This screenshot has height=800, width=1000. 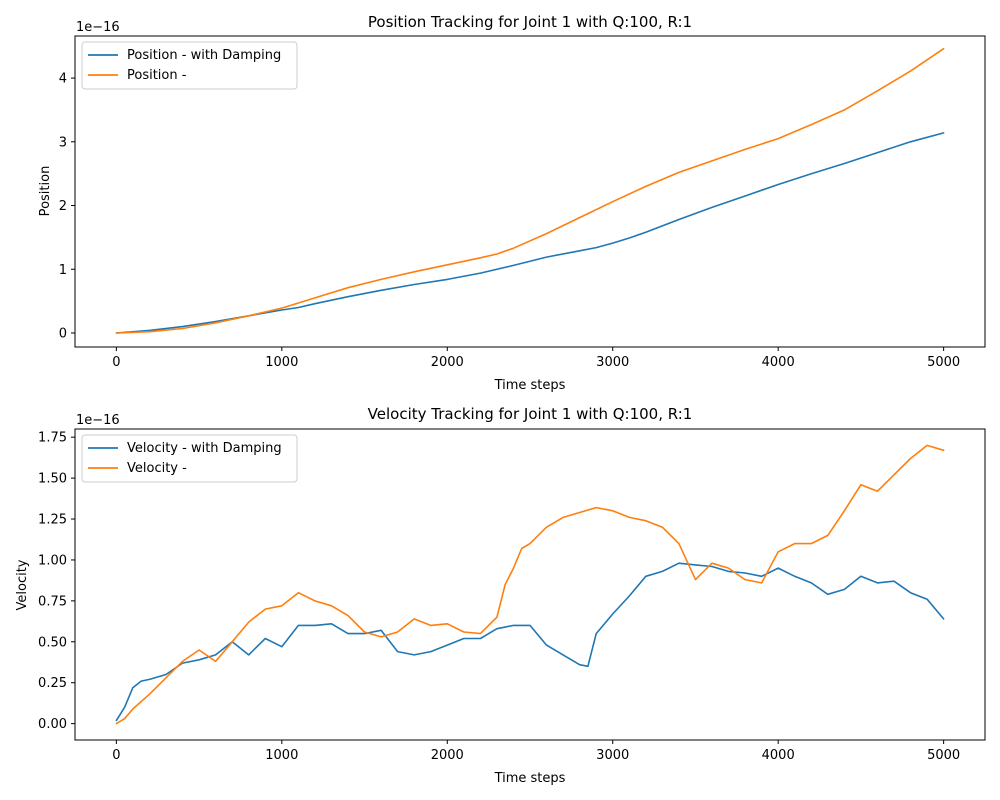 What do you see at coordinates (157, 468) in the screenshot?
I see `velocity-legend-label-2: Velocity -` at bounding box center [157, 468].